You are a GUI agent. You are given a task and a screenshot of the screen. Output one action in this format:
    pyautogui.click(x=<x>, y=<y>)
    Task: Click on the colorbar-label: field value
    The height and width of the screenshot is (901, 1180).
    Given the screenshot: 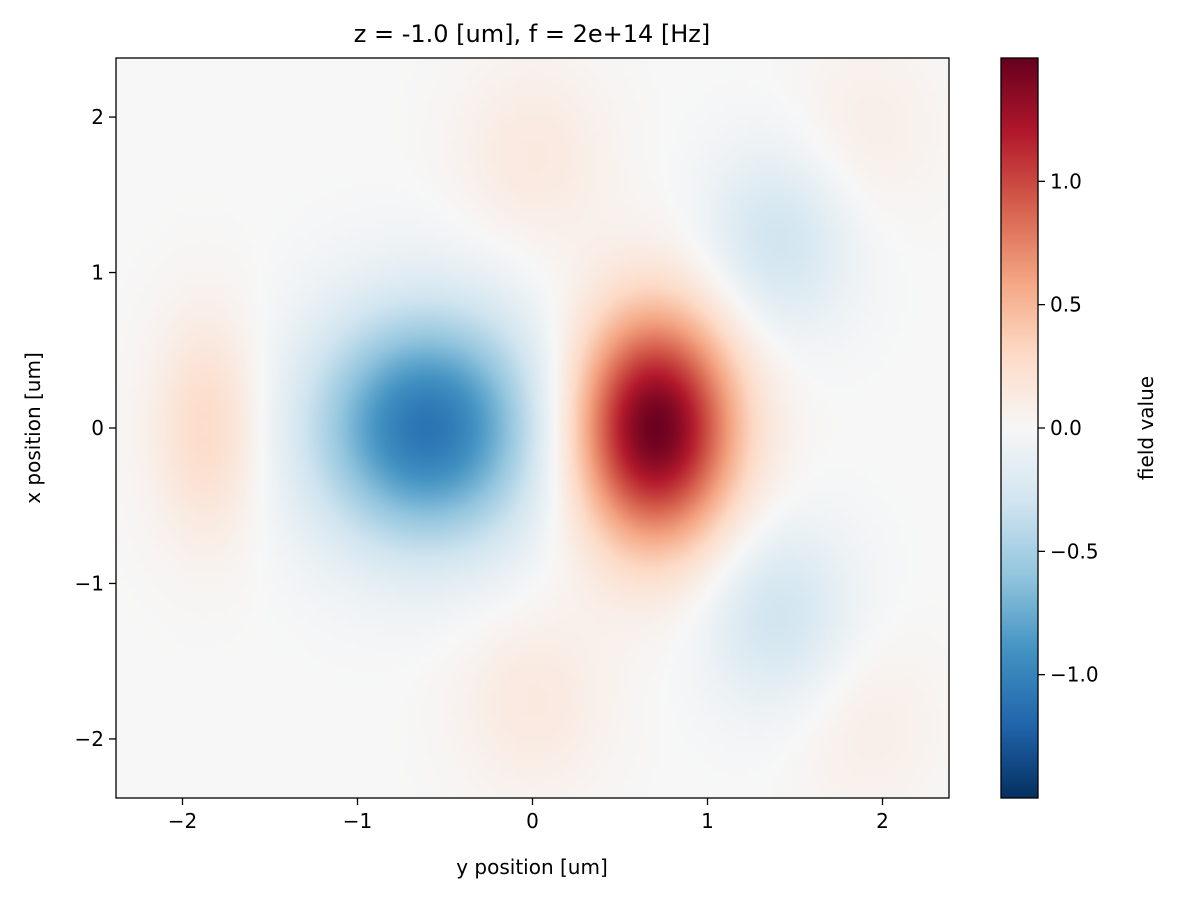 What is the action you would take?
    pyautogui.click(x=1146, y=428)
    